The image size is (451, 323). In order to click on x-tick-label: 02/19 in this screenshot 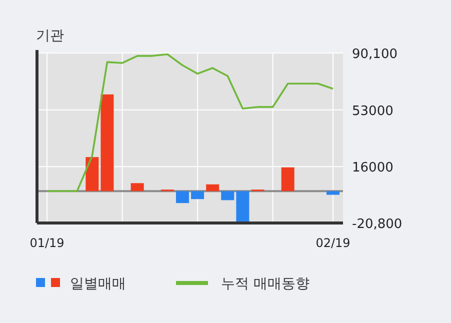, I will do `click(333, 243)`.